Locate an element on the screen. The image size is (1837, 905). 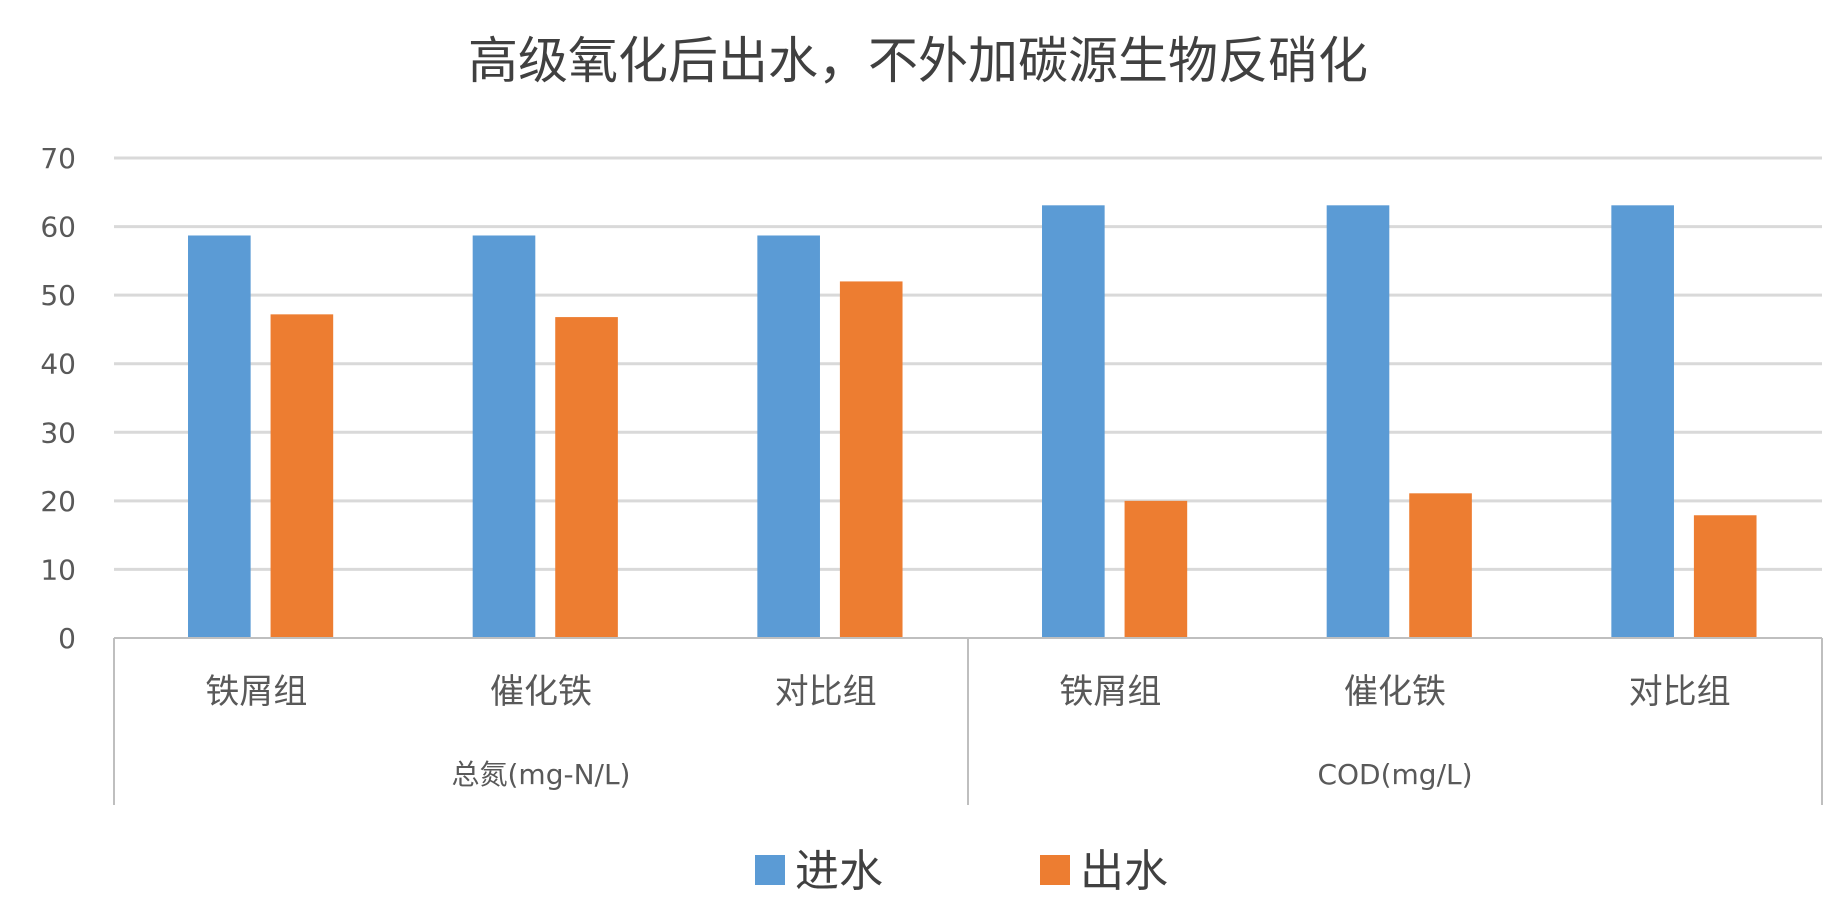
y-tick-label: 0 is located at coordinates (67, 638).